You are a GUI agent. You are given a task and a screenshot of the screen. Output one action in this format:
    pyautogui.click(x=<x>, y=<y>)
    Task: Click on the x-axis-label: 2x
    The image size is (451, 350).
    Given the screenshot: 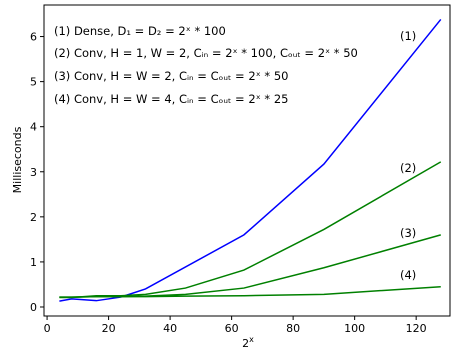 What is the action you would take?
    pyautogui.click(x=248, y=342)
    